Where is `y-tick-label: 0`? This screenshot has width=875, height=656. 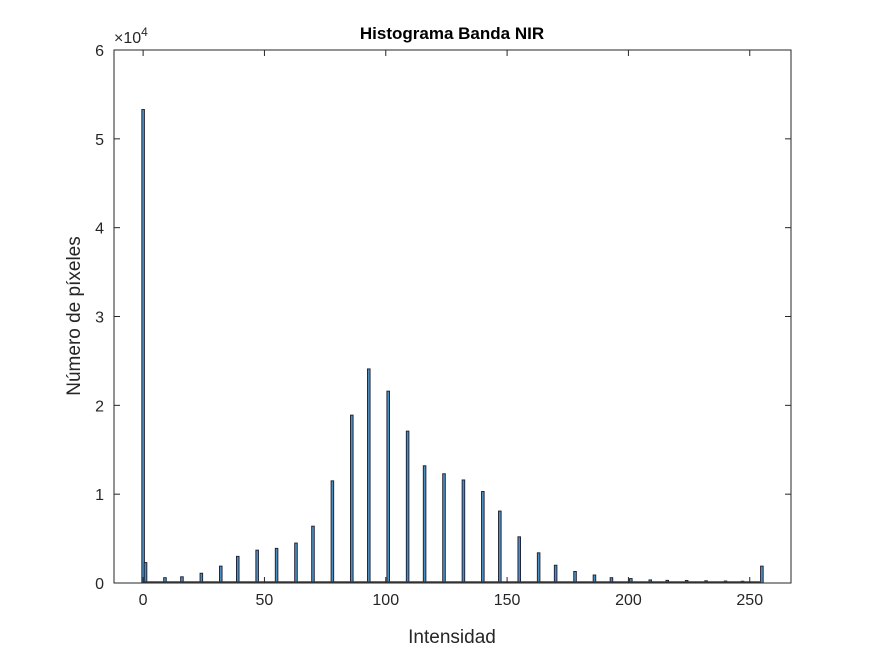
y-tick-label: 0 is located at coordinates (99, 584).